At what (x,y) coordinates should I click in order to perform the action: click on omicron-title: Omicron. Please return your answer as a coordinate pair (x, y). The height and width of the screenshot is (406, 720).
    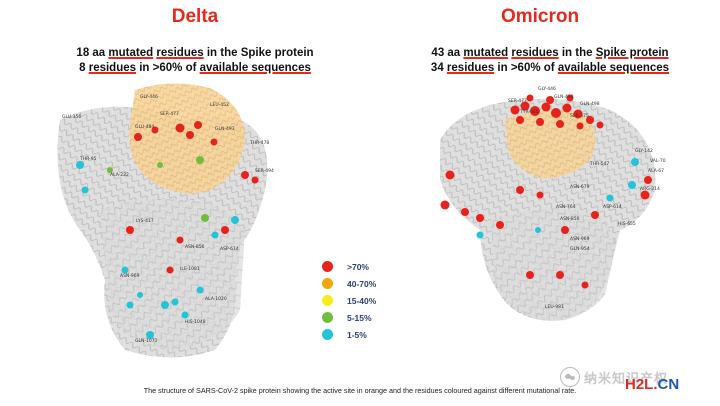
    Looking at the image, I should click on (540, 16).